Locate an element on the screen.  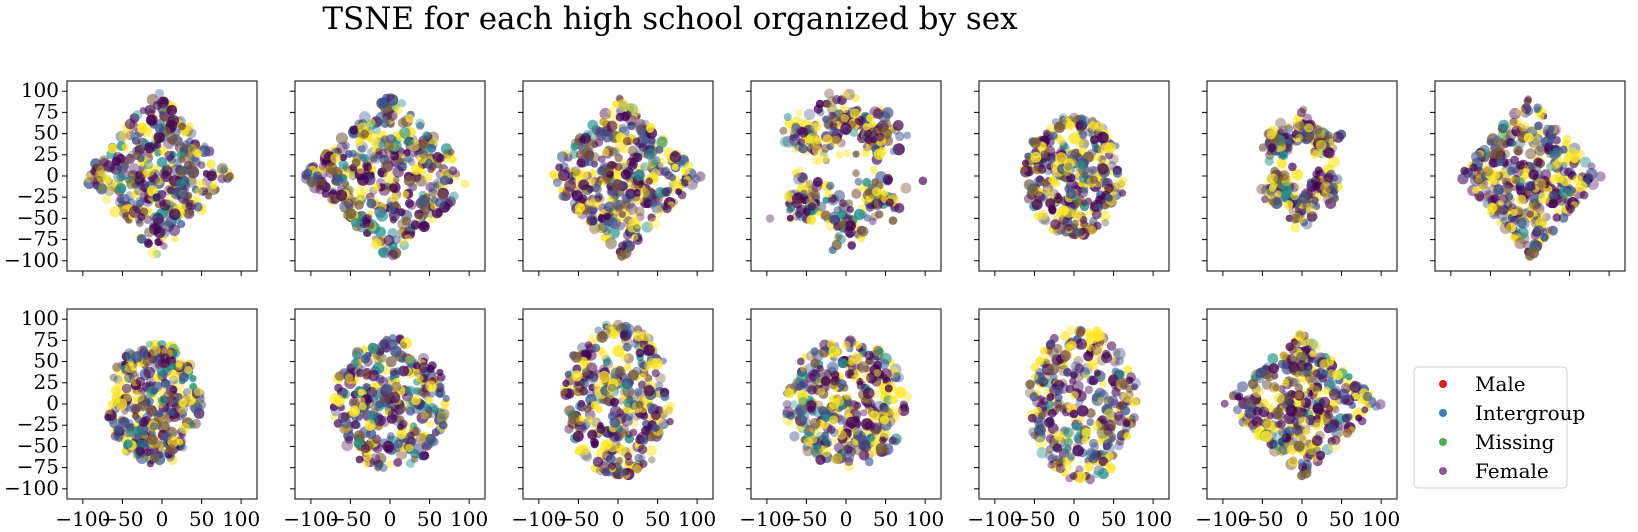
x-tick-label: 50 is located at coordinates (657, 519).